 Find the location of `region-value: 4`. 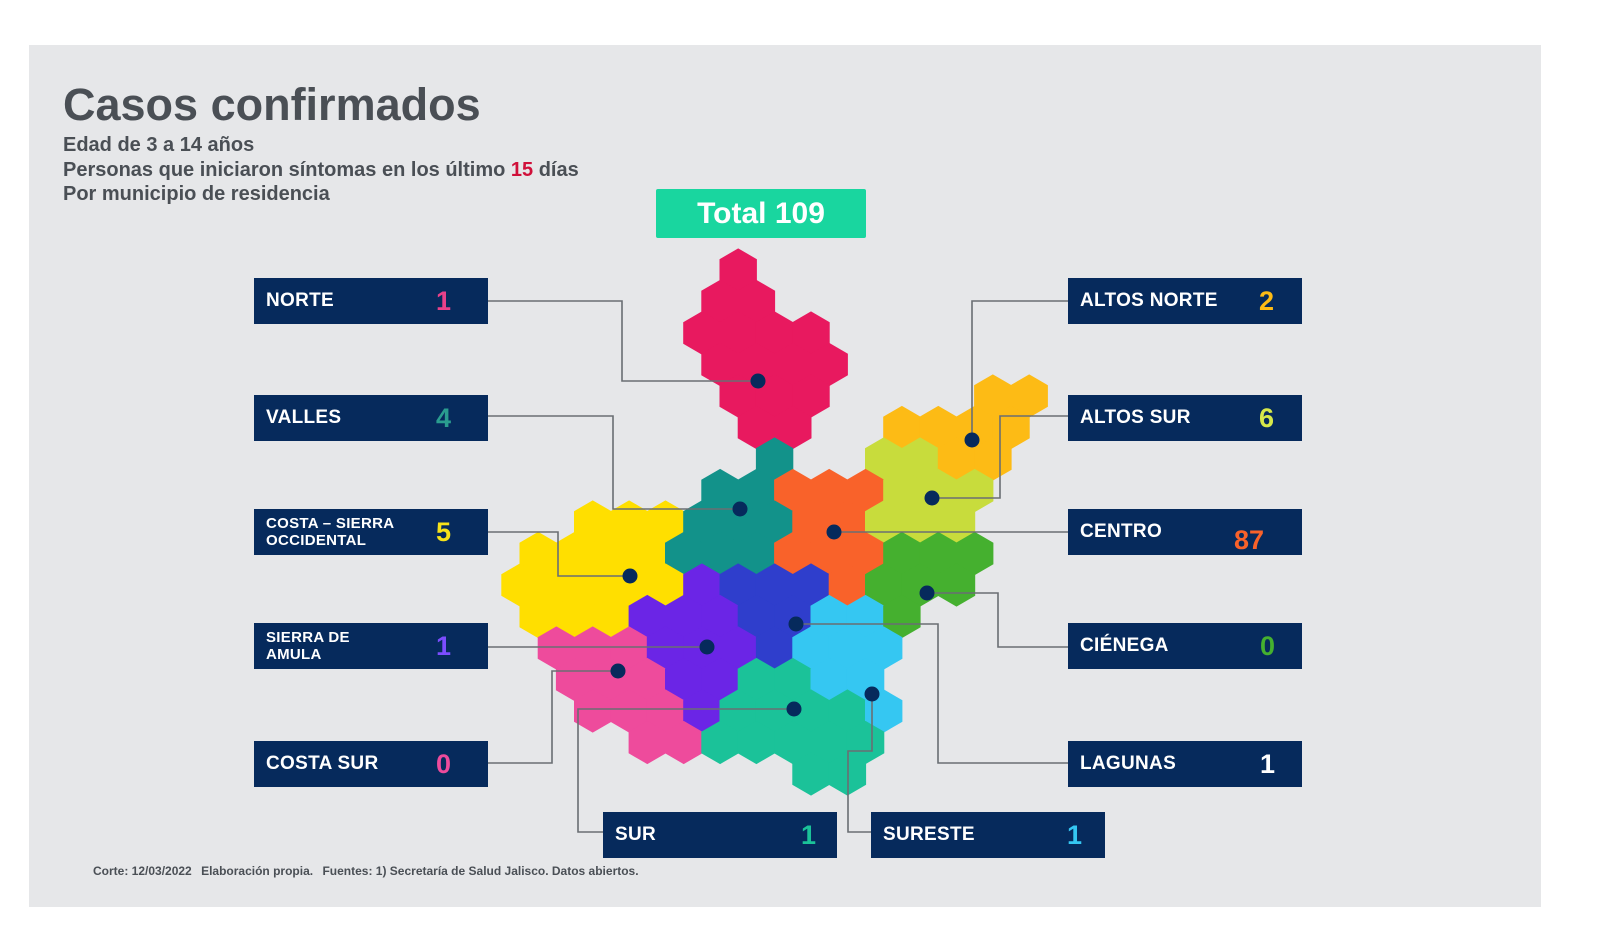

region-value: 4 is located at coordinates (444, 417).